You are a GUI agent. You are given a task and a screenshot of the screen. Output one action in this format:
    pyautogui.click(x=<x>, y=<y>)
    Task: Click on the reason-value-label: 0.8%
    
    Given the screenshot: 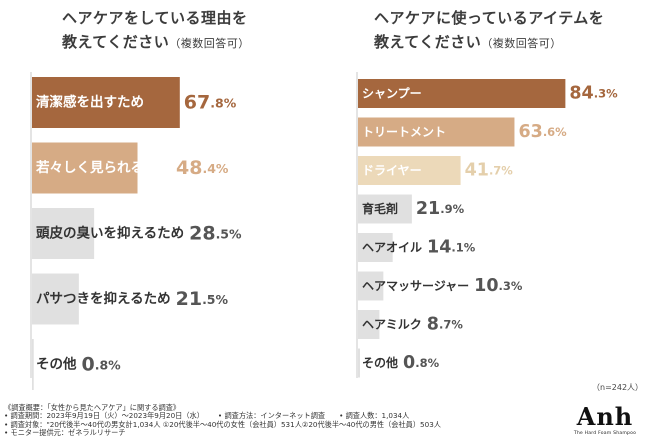 What is the action you would take?
    pyautogui.click(x=102, y=365)
    